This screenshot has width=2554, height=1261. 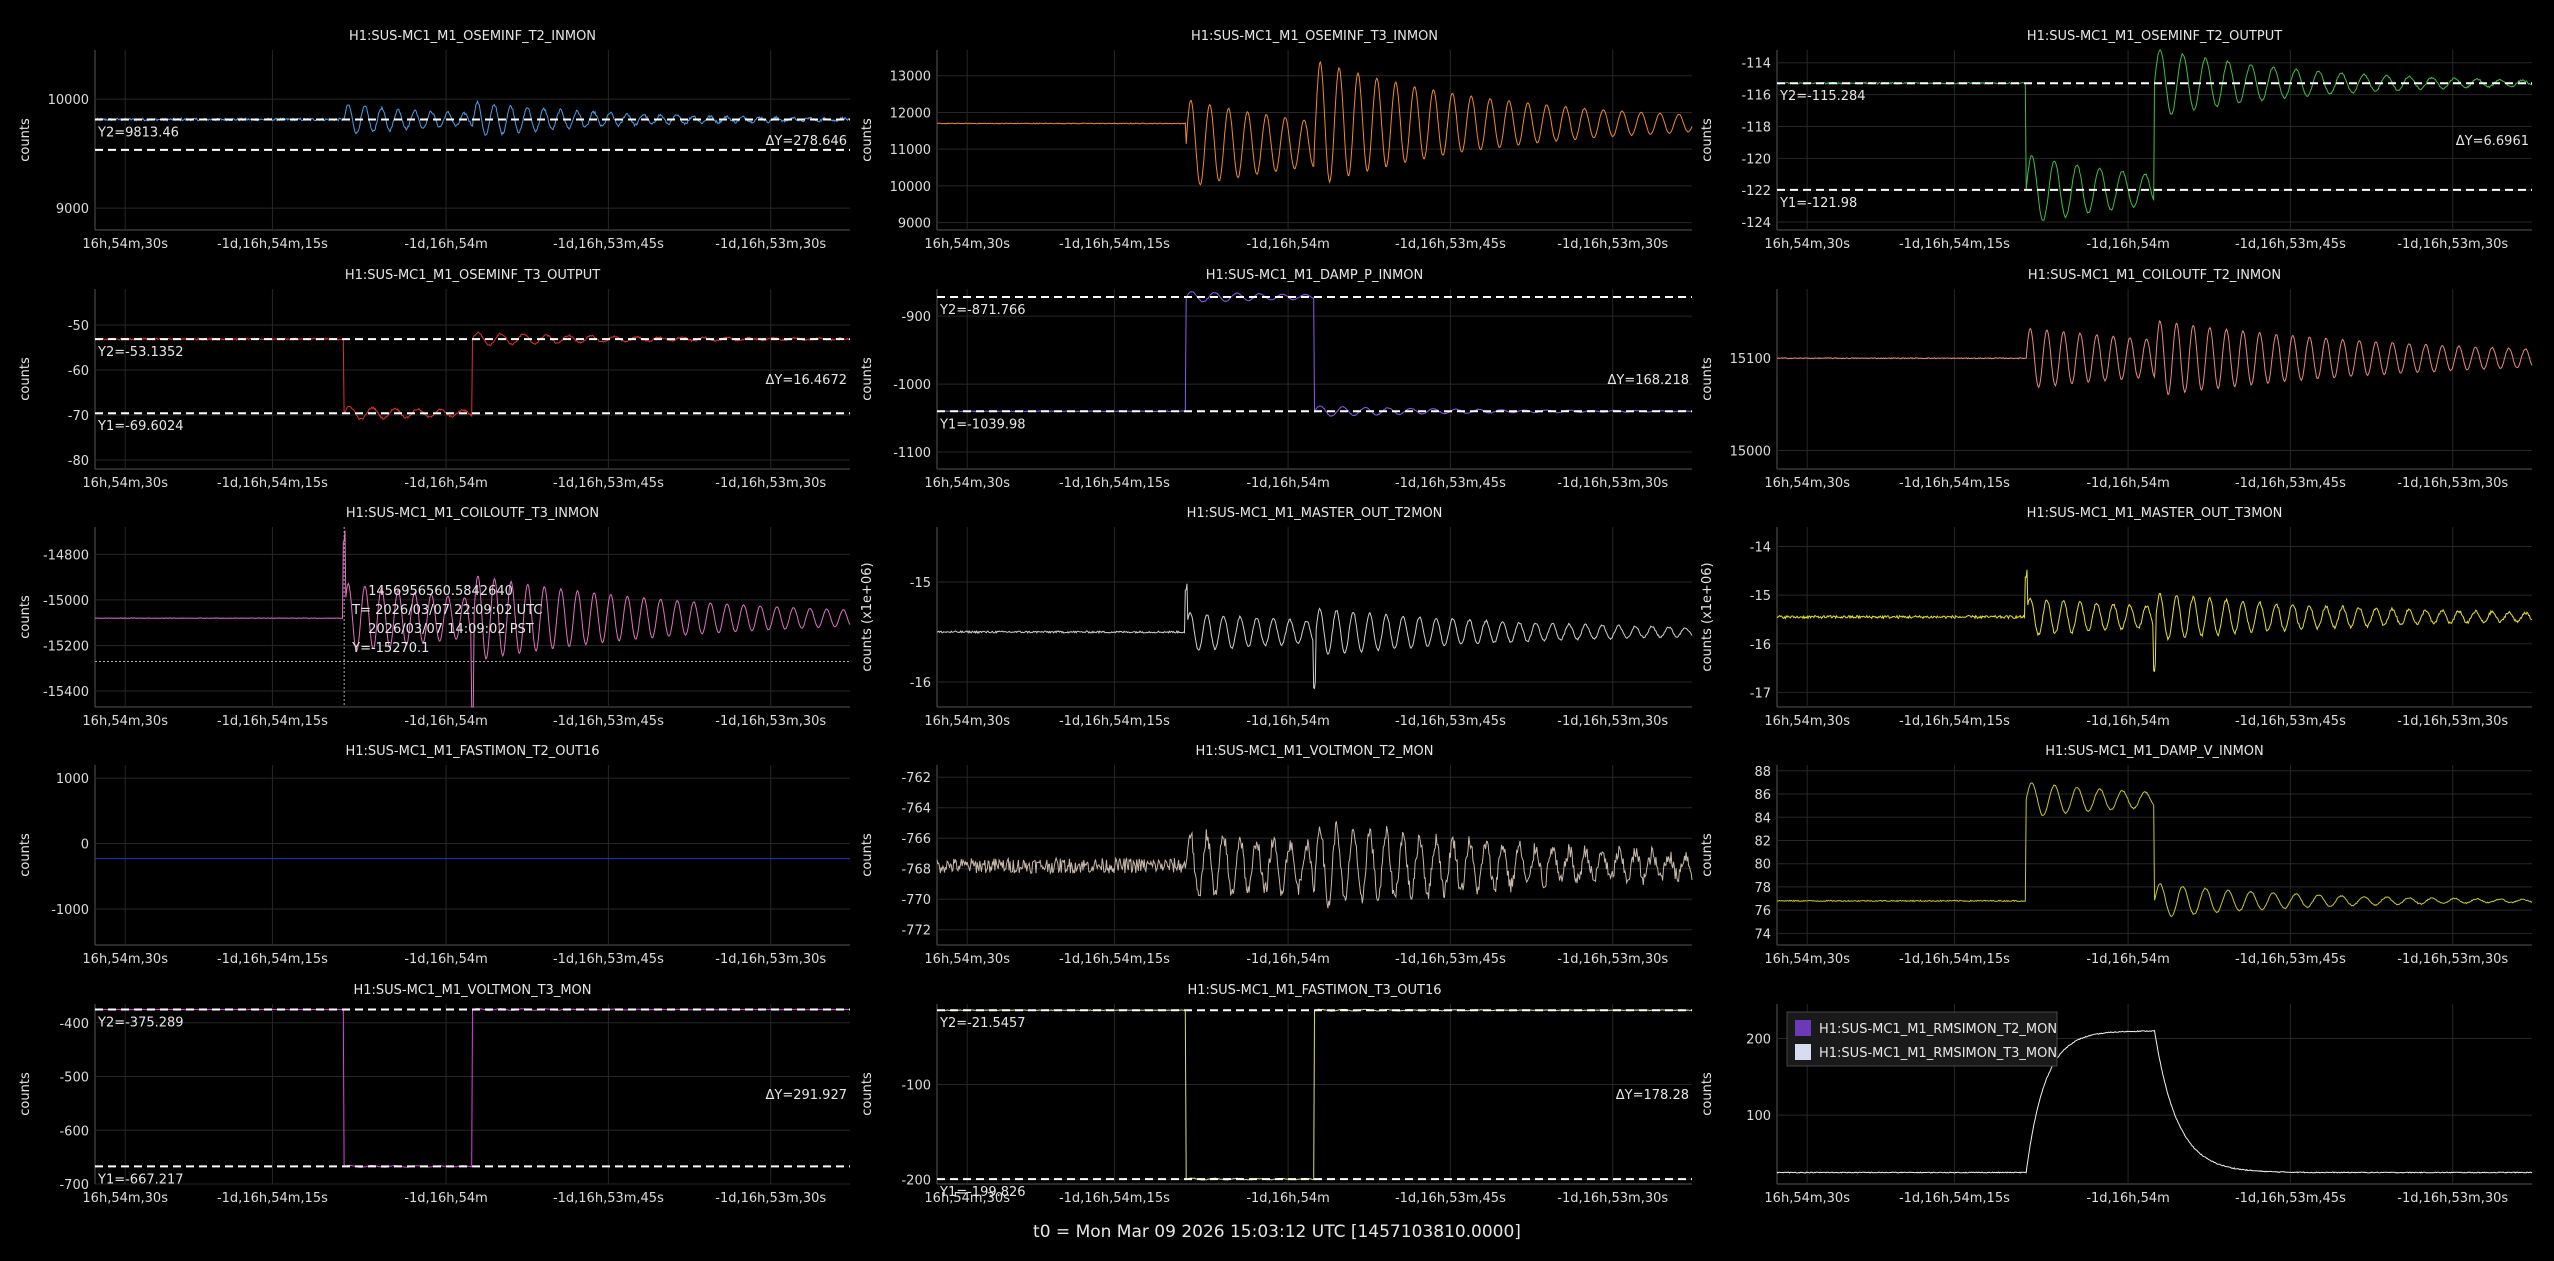 What do you see at coordinates (916, 931) in the screenshot?
I see `y-tick-label: -772` at bounding box center [916, 931].